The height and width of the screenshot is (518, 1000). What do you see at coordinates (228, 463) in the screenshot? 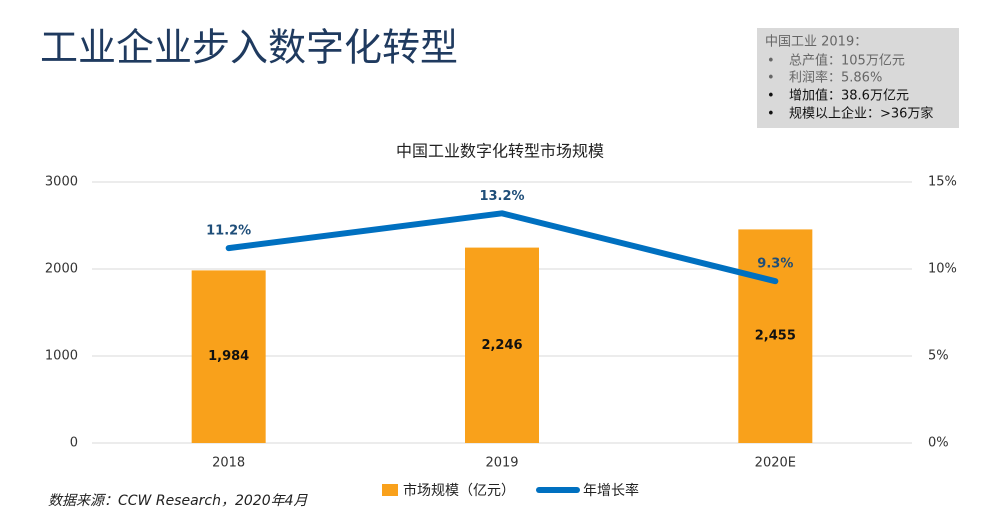
I see `x-tick-label: 2018` at bounding box center [228, 463].